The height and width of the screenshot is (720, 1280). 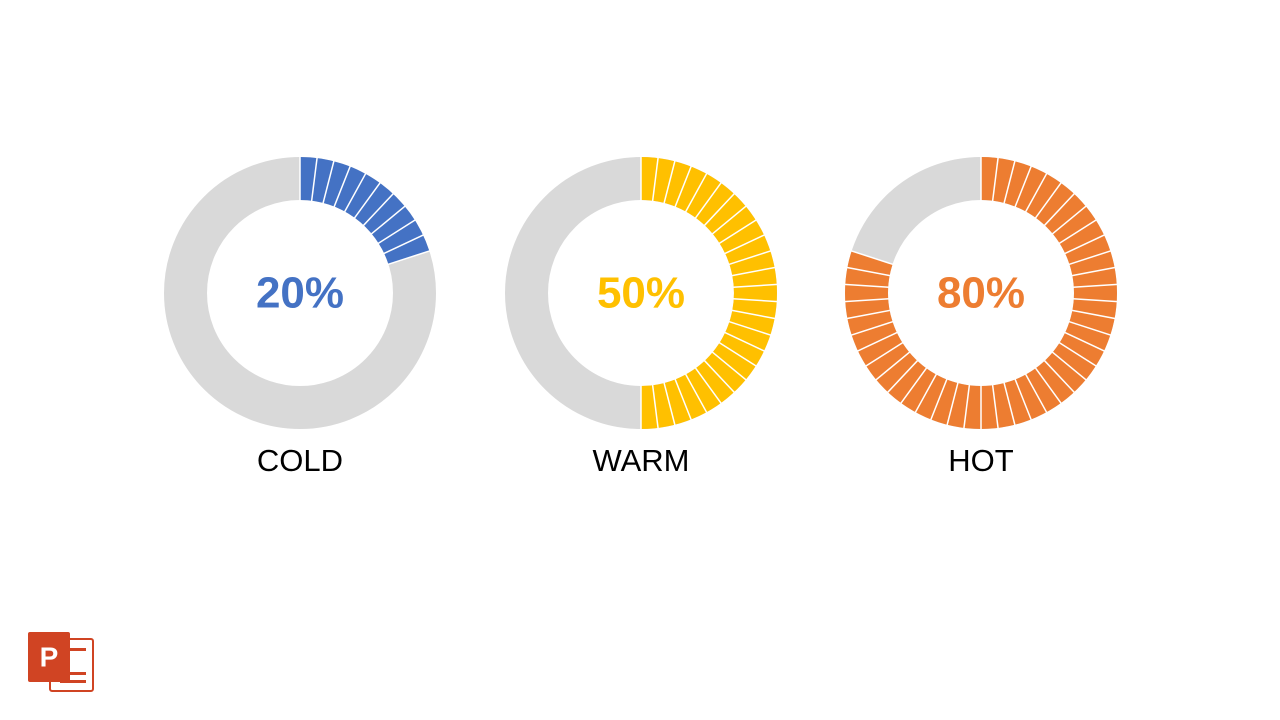 What do you see at coordinates (300, 460) in the screenshot?
I see `donut-category-label: COLD` at bounding box center [300, 460].